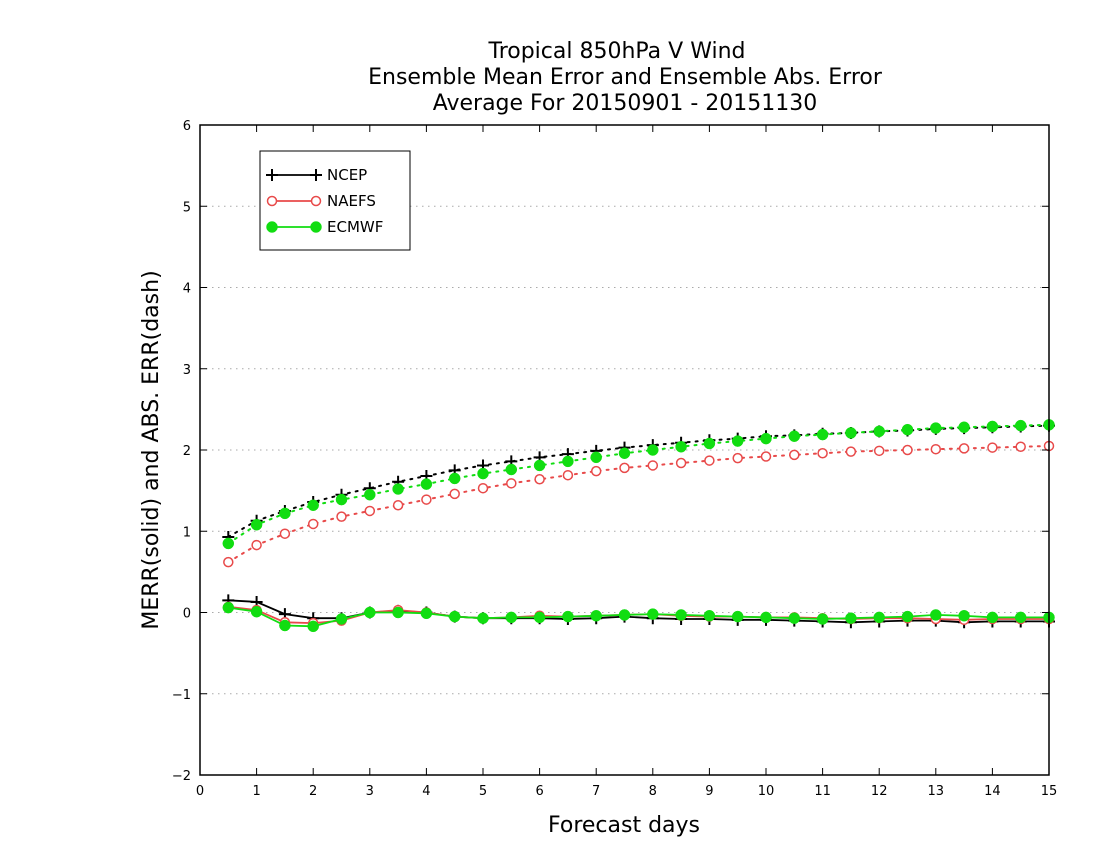 The height and width of the screenshot is (850, 1100). Describe the element at coordinates (616, 51) in the screenshot. I see `chart-title-line-1: Tropical 850hPa V Wind` at that location.